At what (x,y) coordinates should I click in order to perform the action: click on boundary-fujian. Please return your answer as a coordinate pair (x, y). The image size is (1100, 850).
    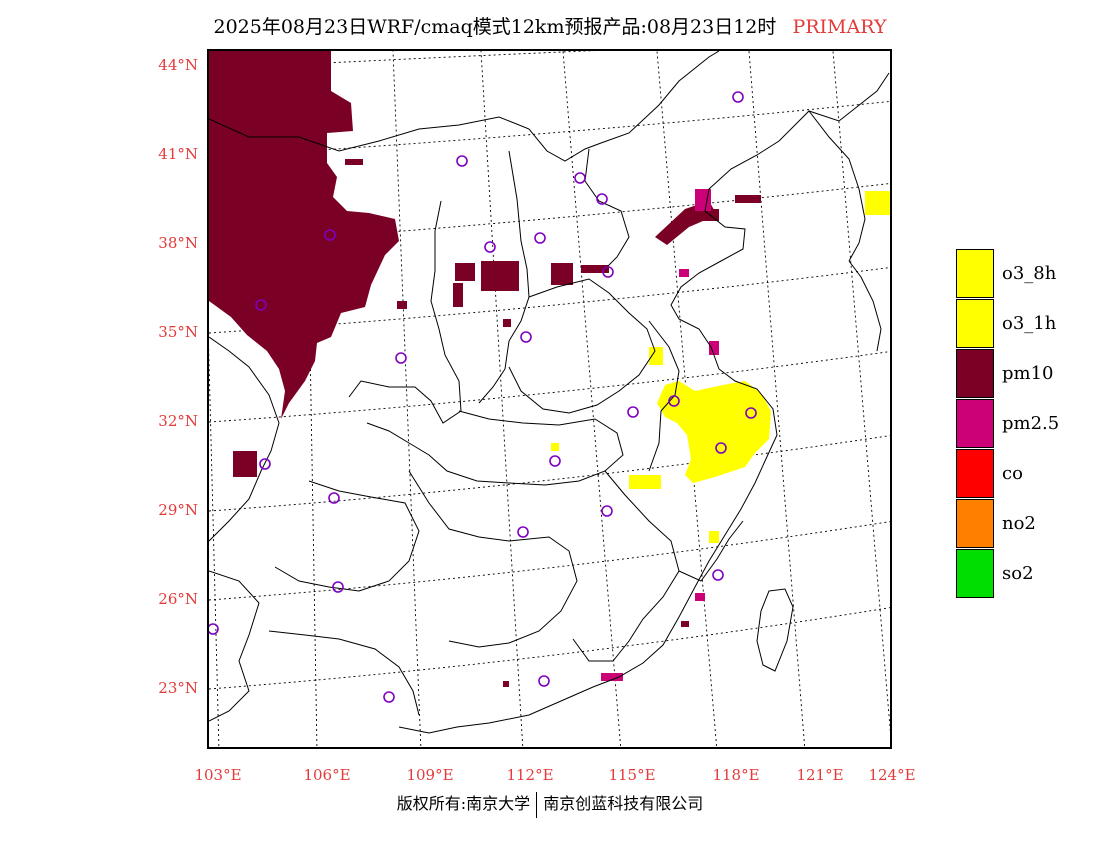
    Looking at the image, I should click on (711, 551).